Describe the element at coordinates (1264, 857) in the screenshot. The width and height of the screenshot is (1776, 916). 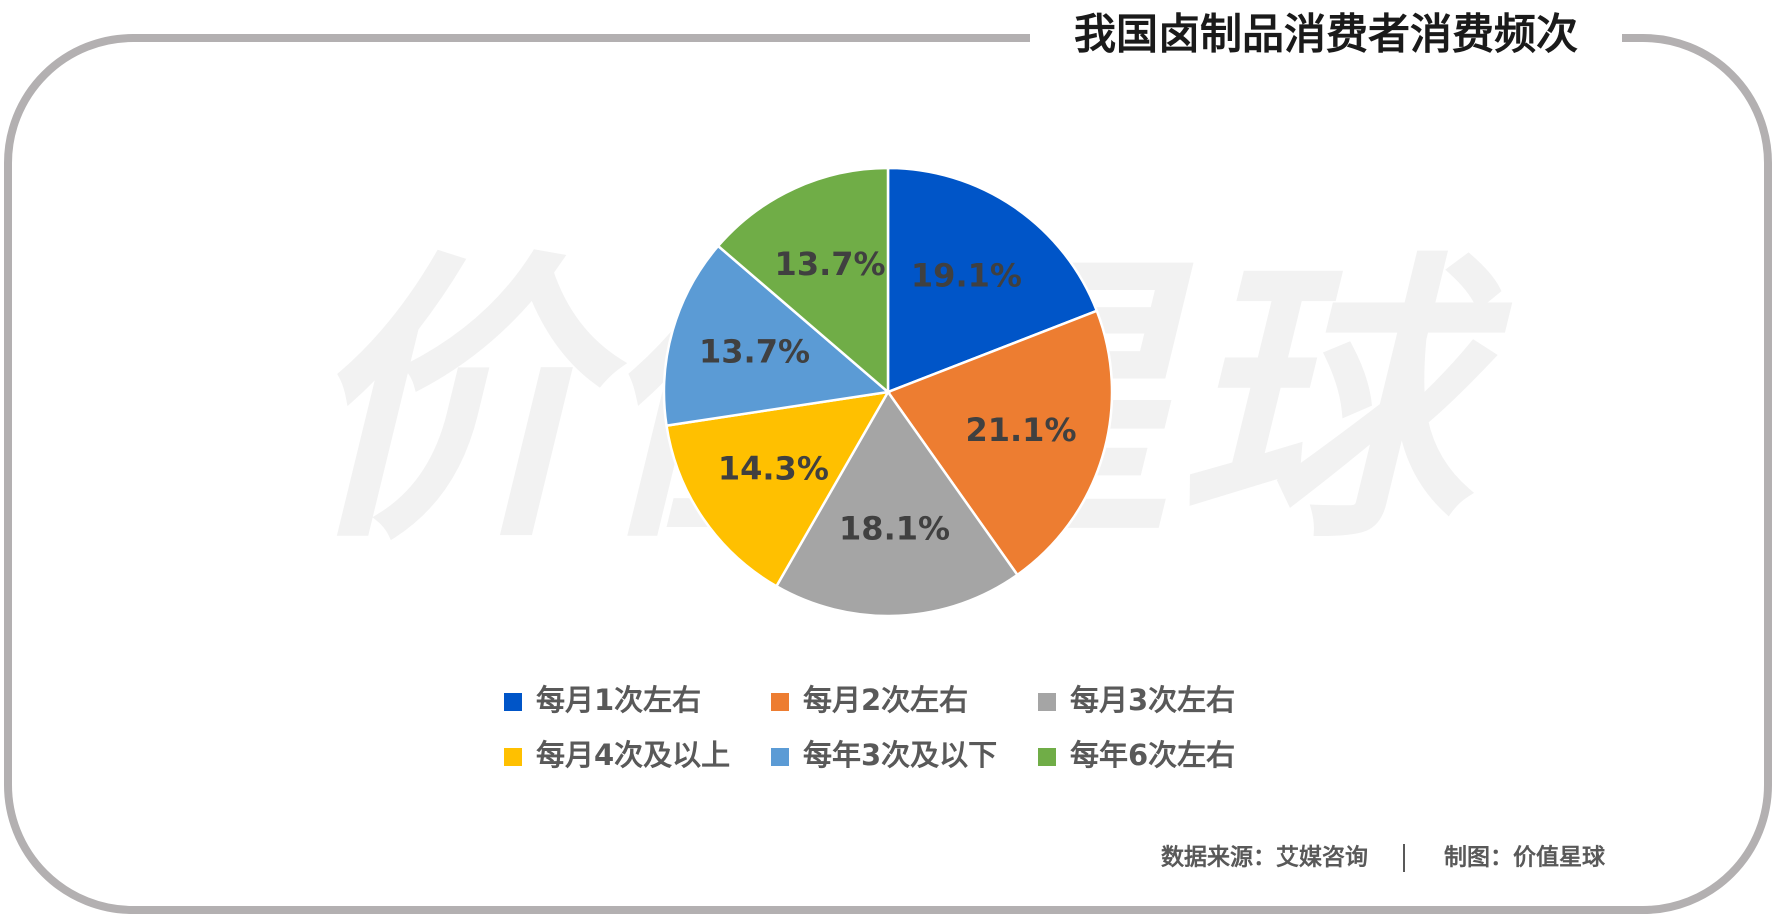
I see `source: 数据来源：艾媒咨询` at that location.